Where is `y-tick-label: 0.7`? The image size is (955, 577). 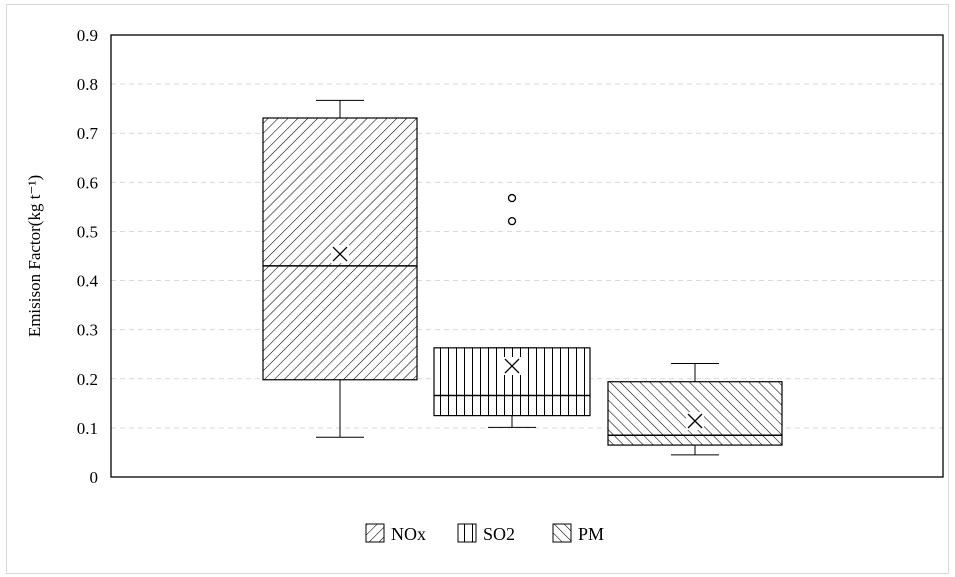 y-tick-label: 0.7 is located at coordinates (88, 133).